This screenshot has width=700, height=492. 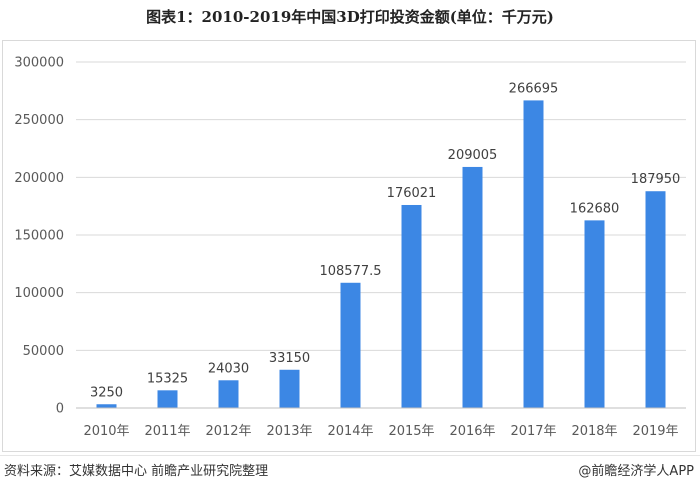 What do you see at coordinates (350, 271) in the screenshot?
I see `data-label: 108577.5` at bounding box center [350, 271].